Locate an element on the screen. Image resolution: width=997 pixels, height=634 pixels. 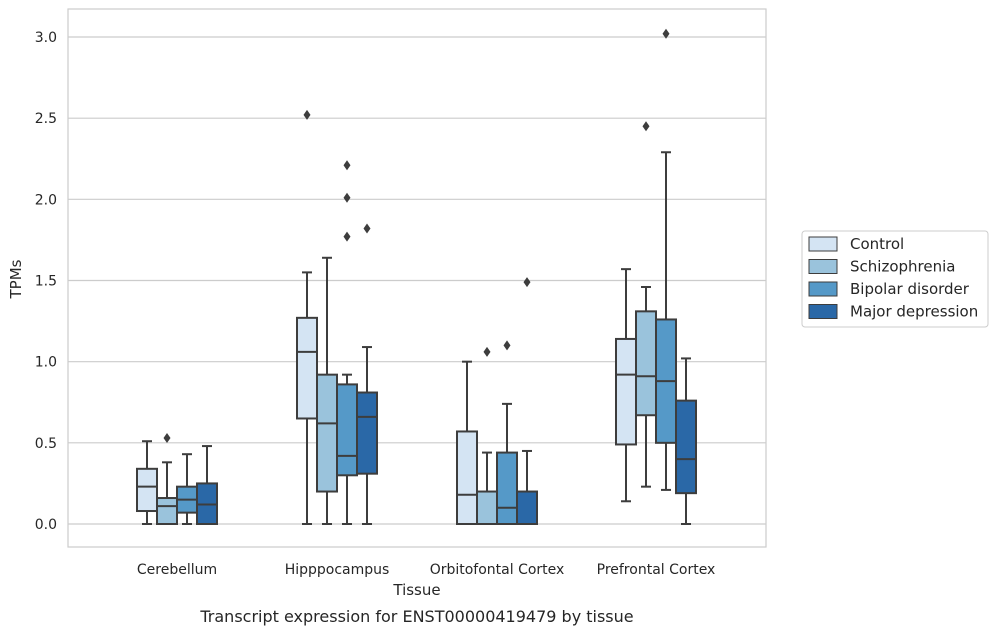
y-tick-label: 1.5 is located at coordinates (46, 282).